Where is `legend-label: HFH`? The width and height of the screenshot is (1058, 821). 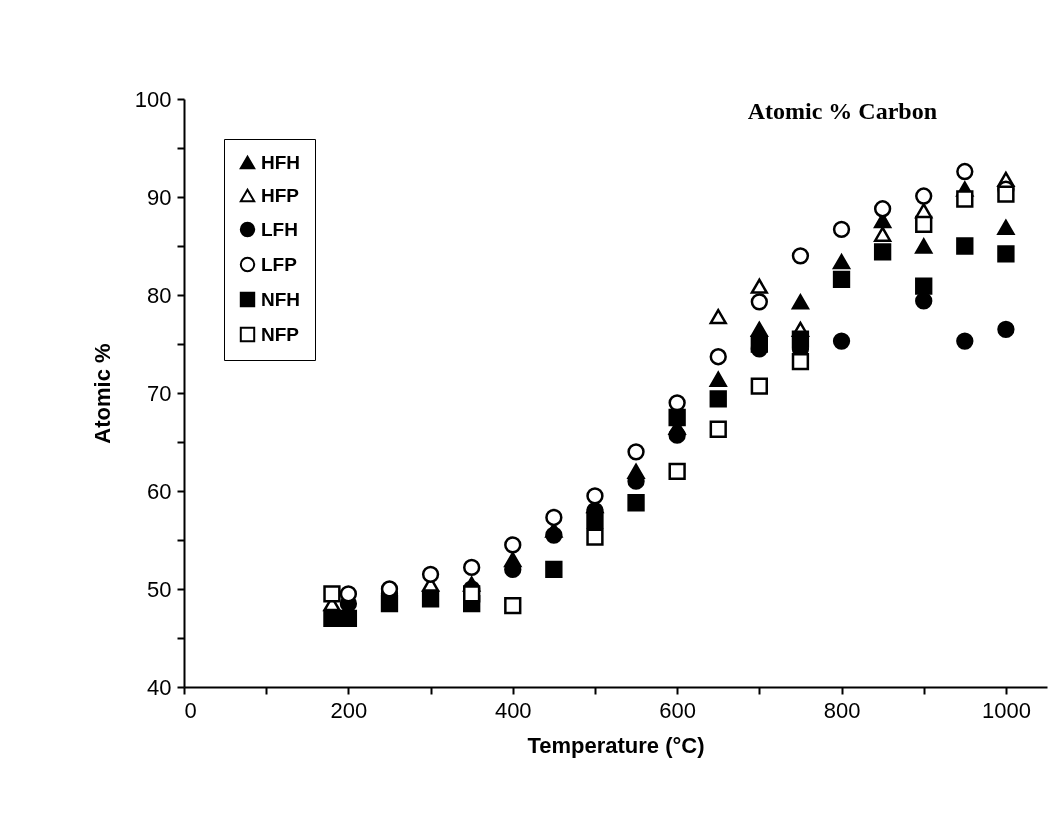
legend-label: HFH is located at coordinates (281, 162).